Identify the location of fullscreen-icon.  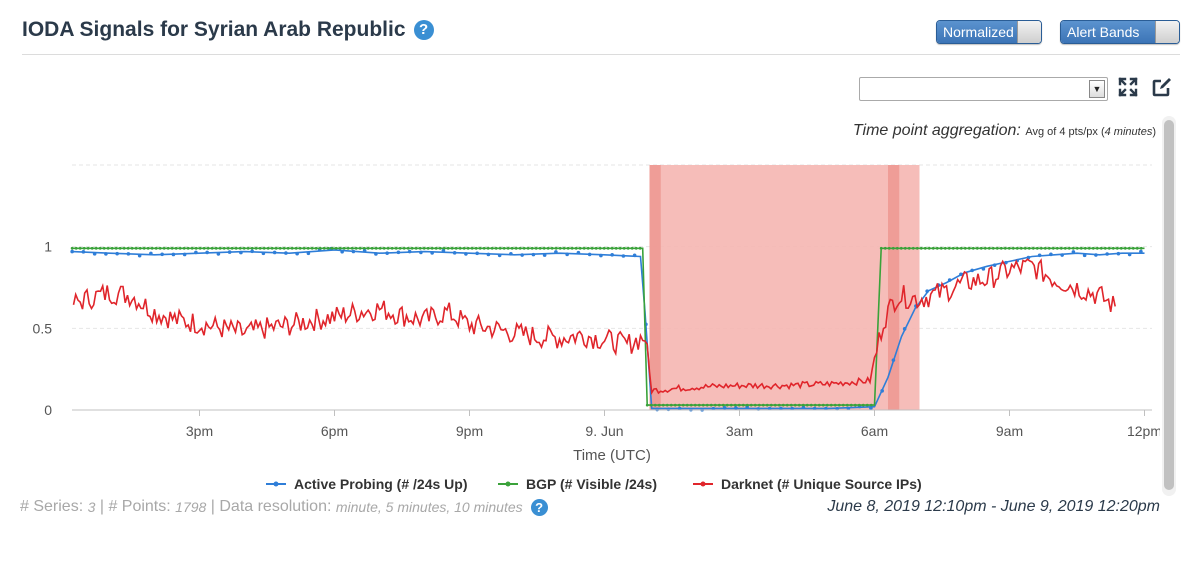
(1128, 87).